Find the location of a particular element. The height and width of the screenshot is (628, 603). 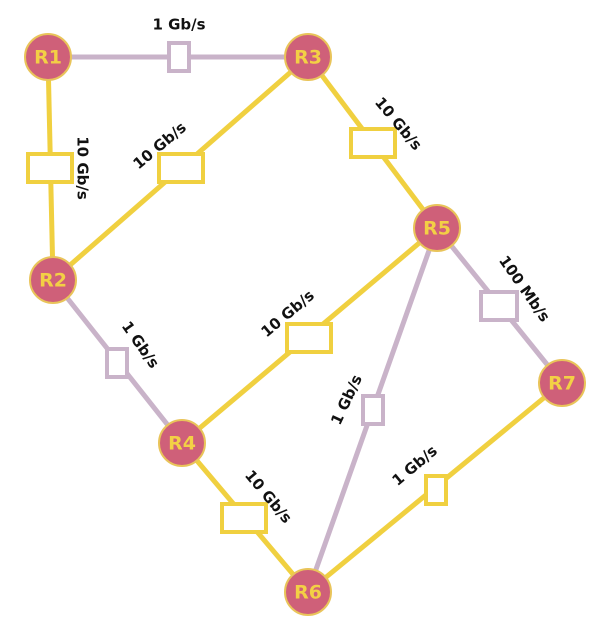

link-speed-label-r1-r2: 10 Gb/s is located at coordinates (83, 168).